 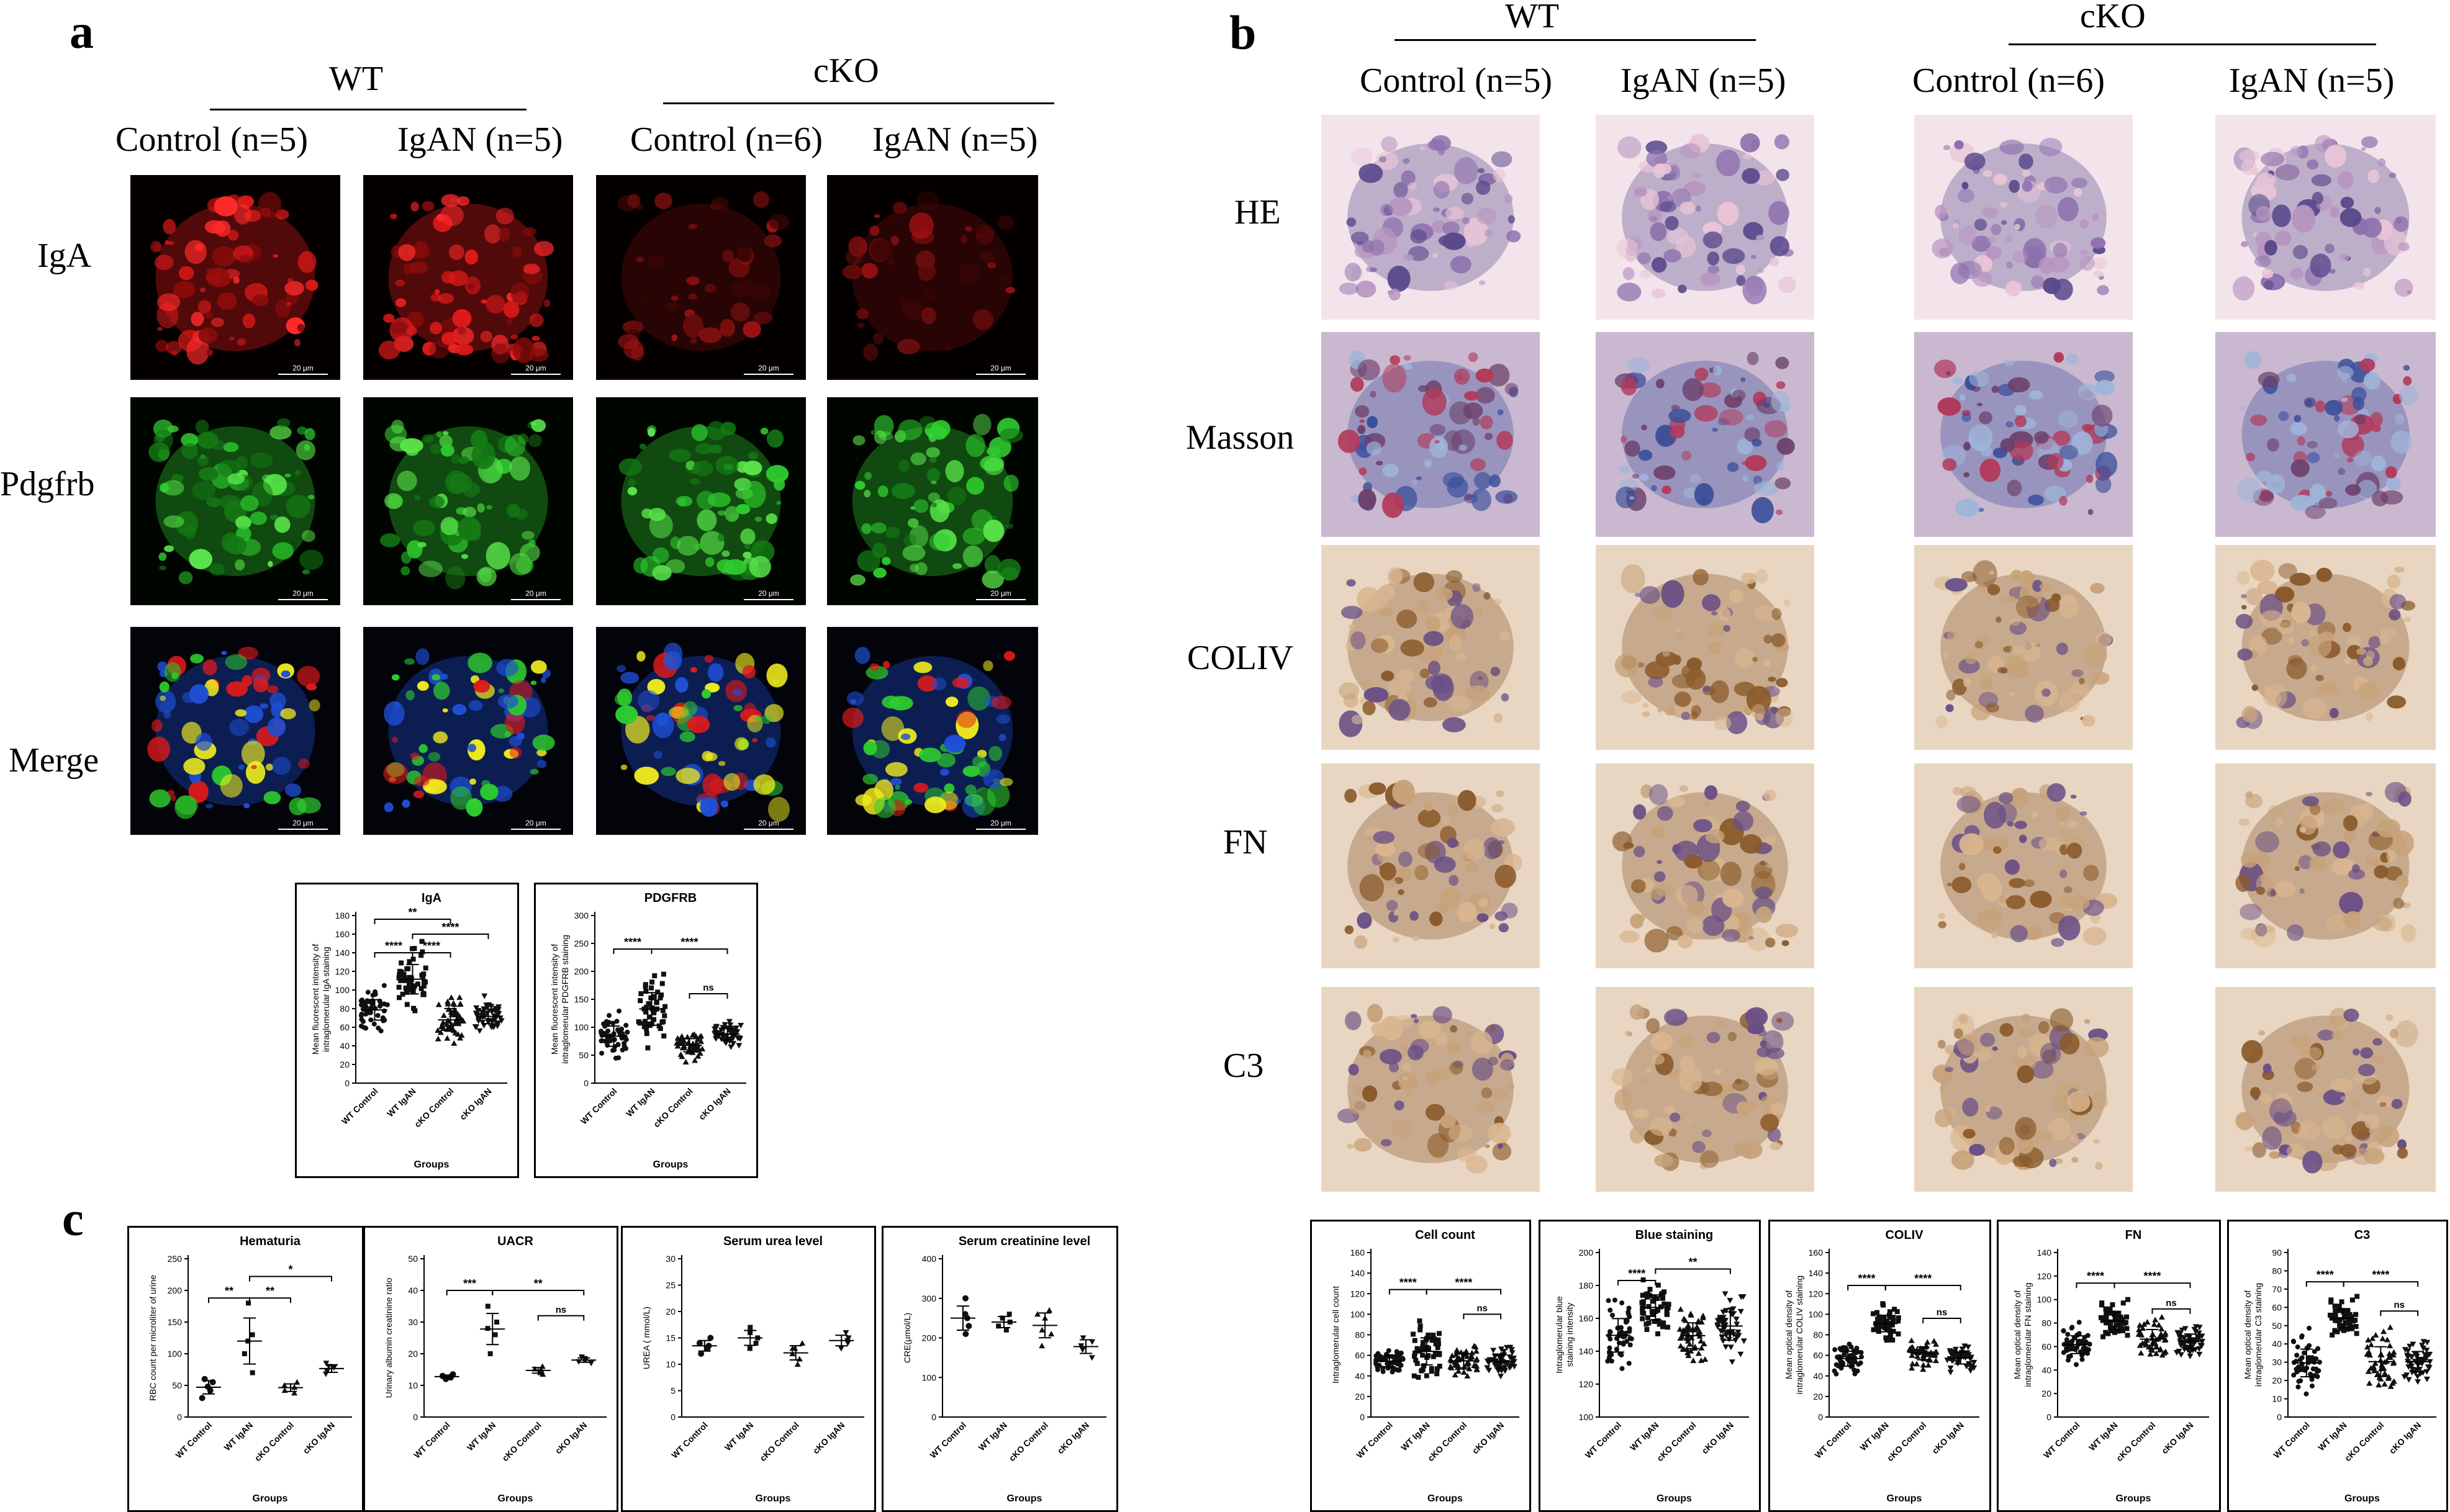 What do you see at coordinates (2048, 1417) in the screenshot?
I see `y-tick-label: 0` at bounding box center [2048, 1417].